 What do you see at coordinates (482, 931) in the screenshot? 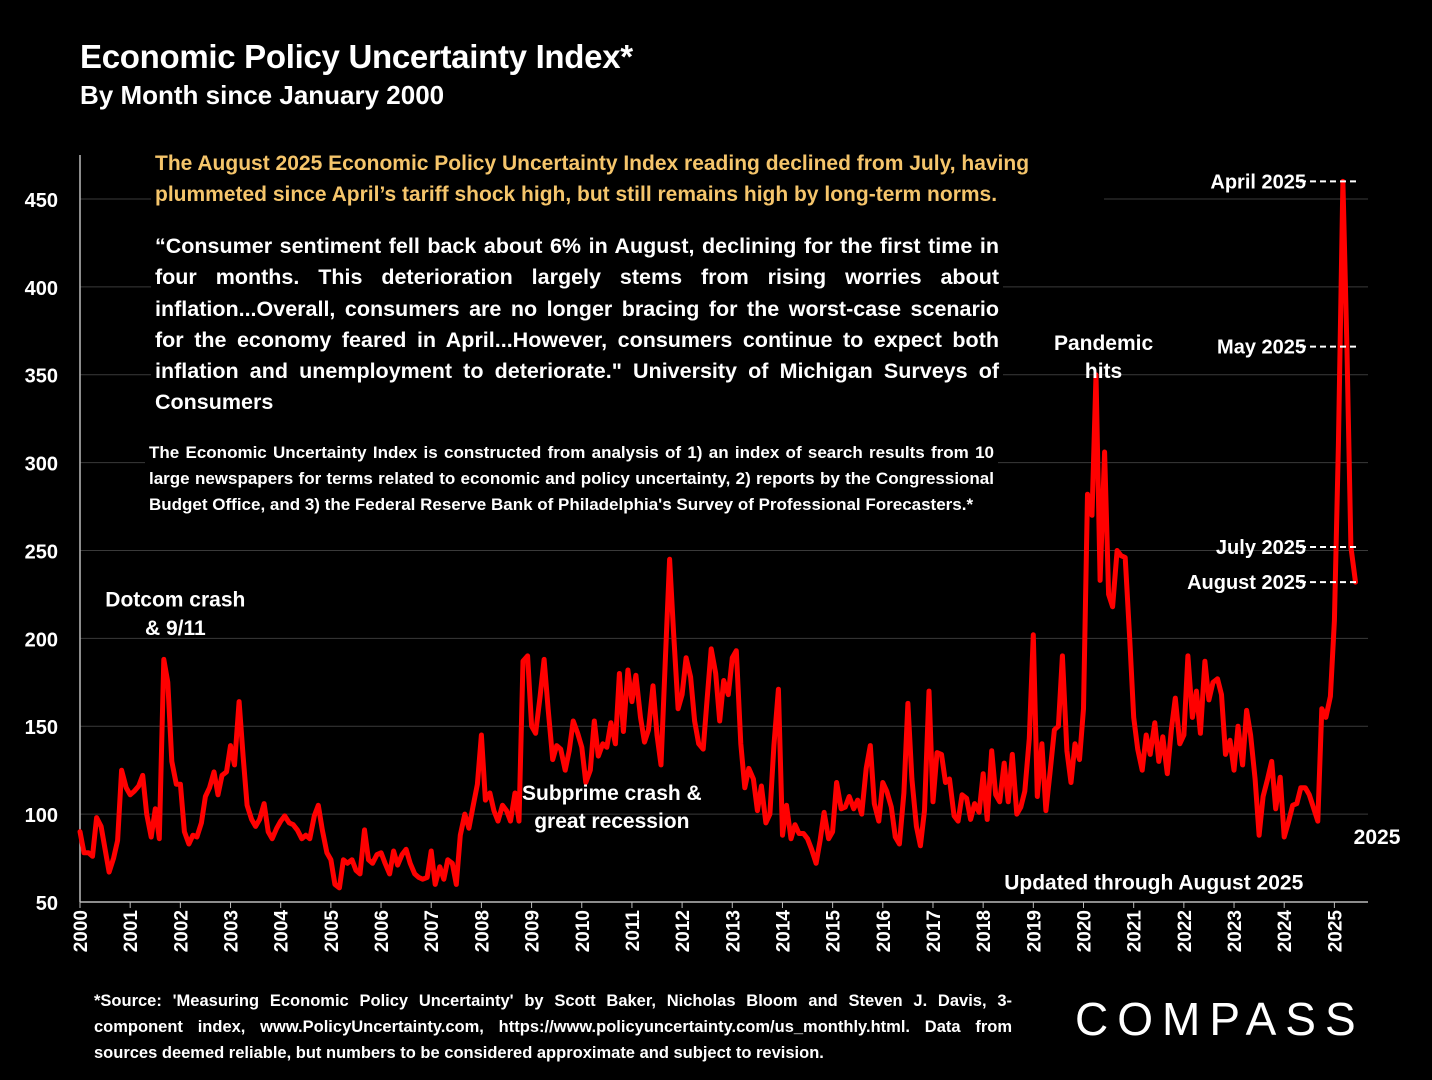
I see `x-tick-label: 2008` at bounding box center [482, 931].